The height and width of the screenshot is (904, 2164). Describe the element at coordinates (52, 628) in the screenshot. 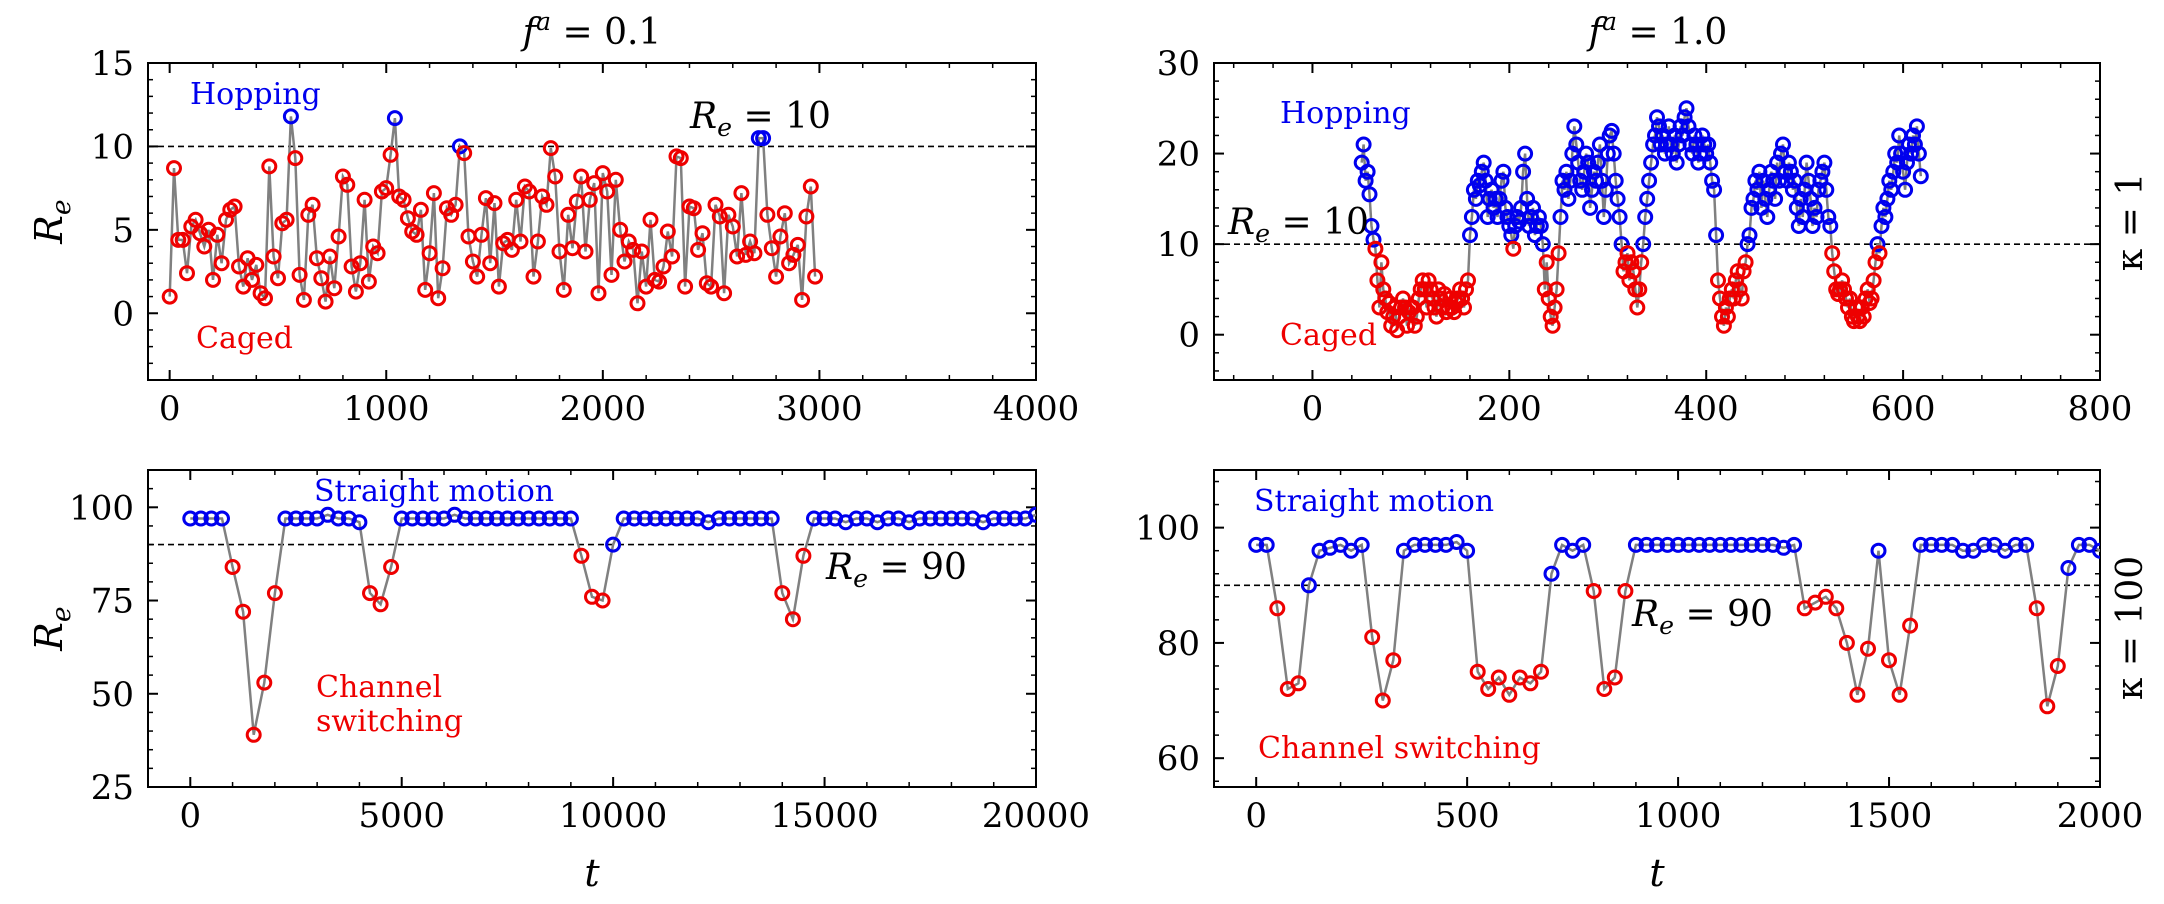

I see `y-axis-label-text: Re` at that location.